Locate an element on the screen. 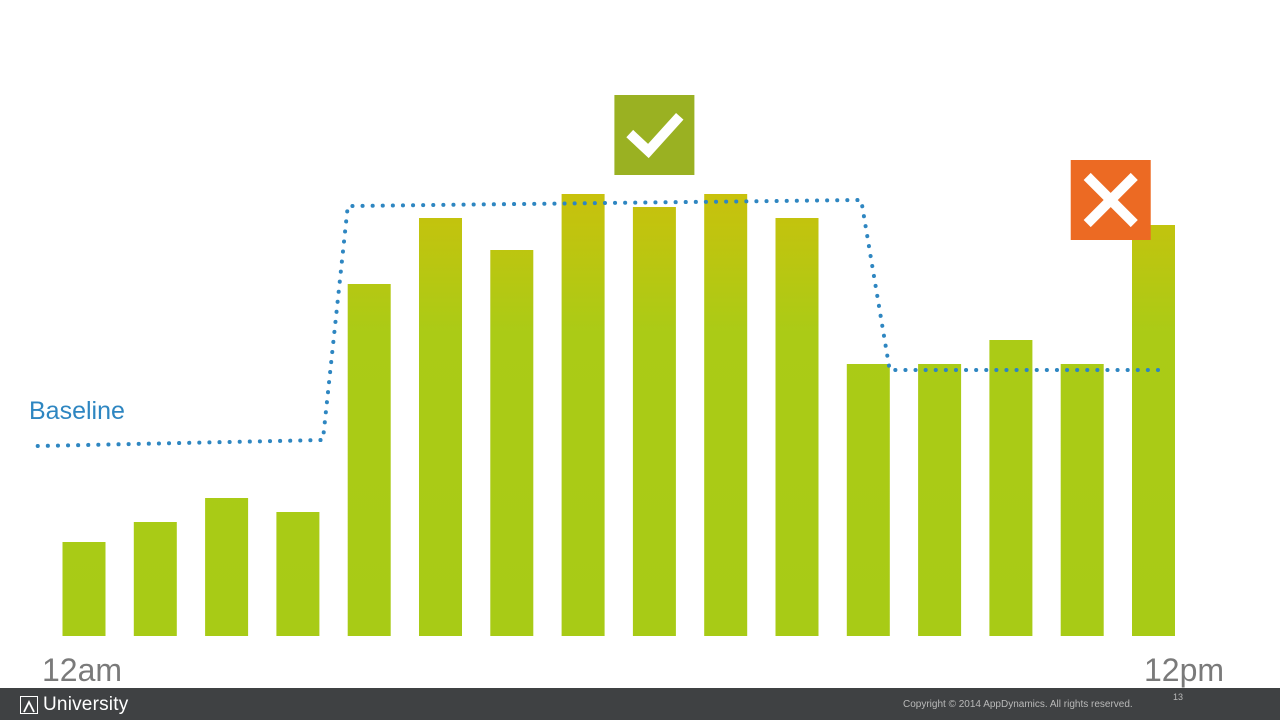 This screenshot has height=720, width=1280. close-icon is located at coordinates (1110, 200).